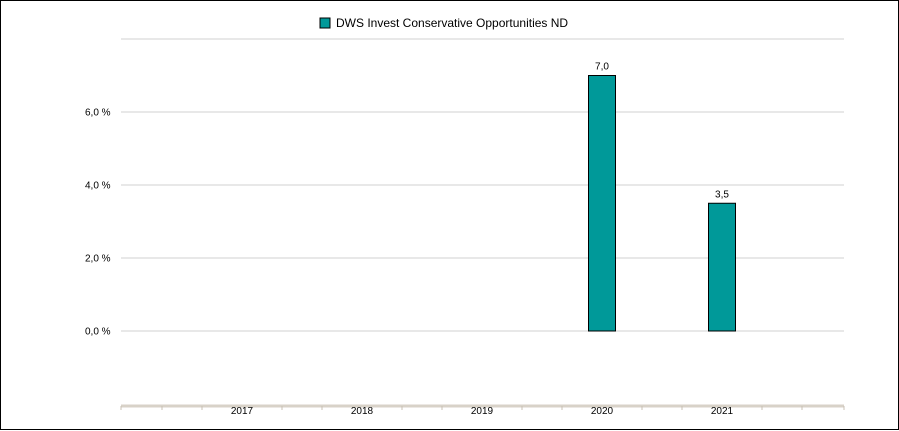 The width and height of the screenshot is (899, 431). Describe the element at coordinates (98, 332) in the screenshot. I see `y-tick-label: 0,0 %` at that location.